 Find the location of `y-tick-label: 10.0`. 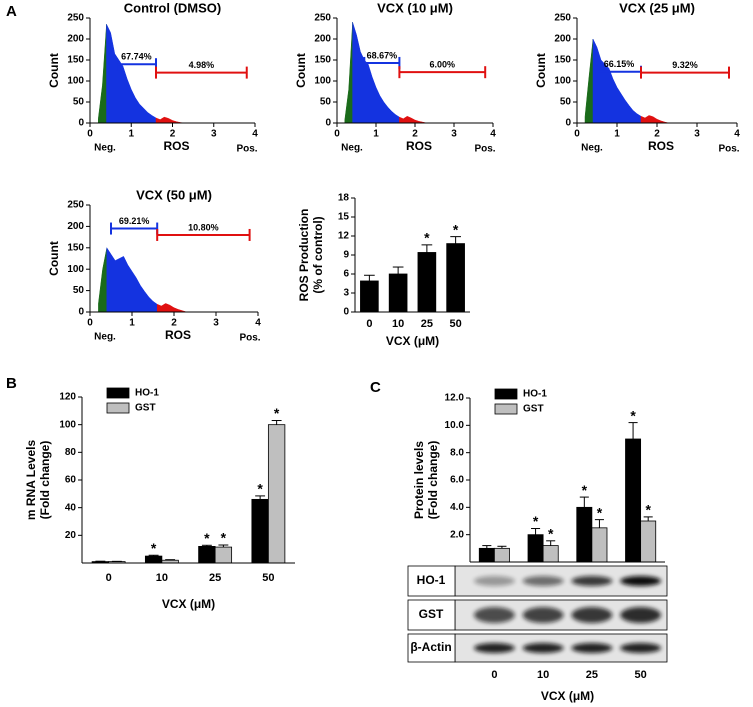

y-tick-label: 10.0 is located at coordinates (455, 425).